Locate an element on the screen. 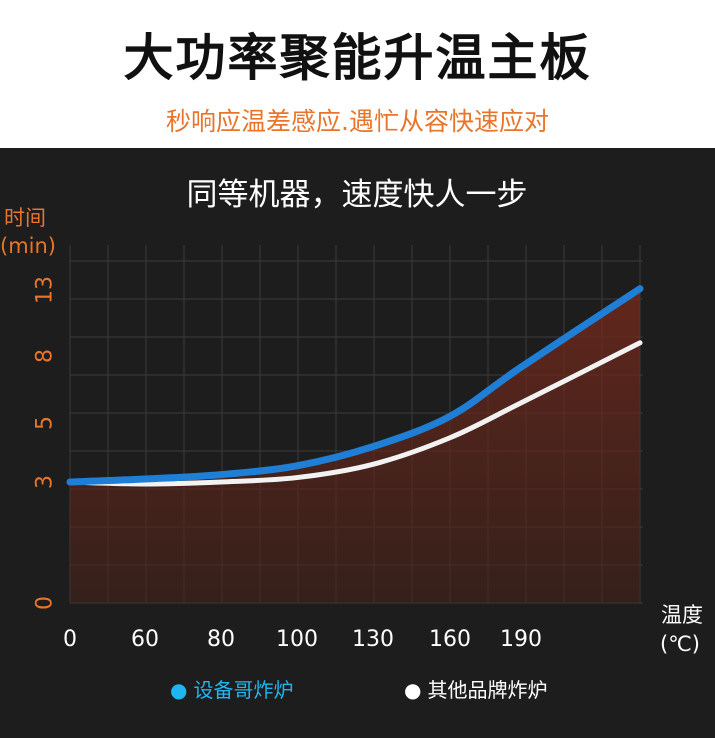 The image size is (715, 738). x-tick-label: 190 is located at coordinates (521, 639).